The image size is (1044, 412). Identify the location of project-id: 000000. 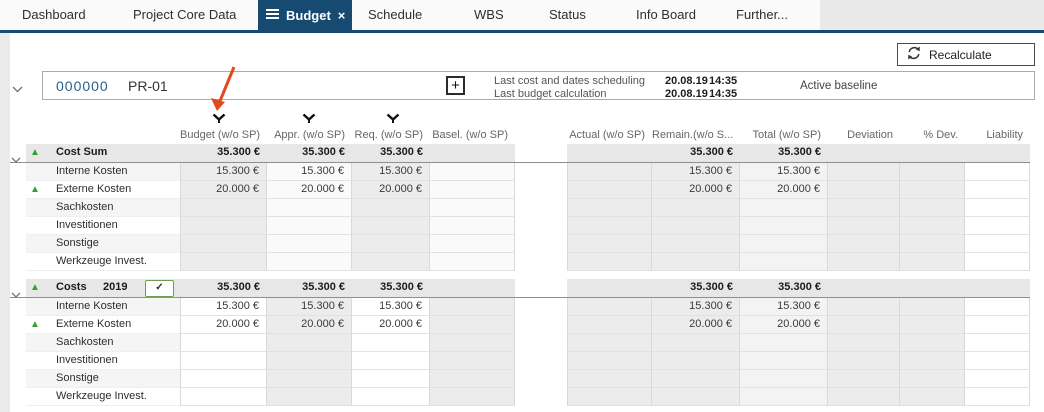
(82, 86).